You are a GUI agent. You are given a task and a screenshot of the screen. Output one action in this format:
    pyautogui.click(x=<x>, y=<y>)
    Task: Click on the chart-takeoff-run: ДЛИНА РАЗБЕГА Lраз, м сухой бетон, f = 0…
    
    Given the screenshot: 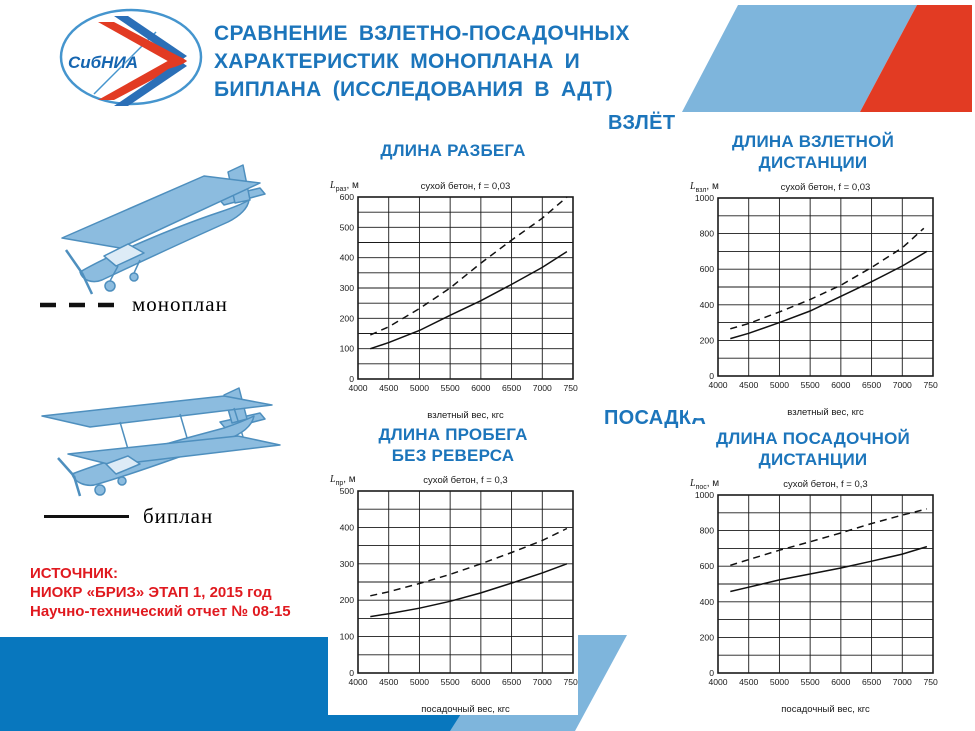 What is the action you would take?
    pyautogui.click(x=455, y=280)
    